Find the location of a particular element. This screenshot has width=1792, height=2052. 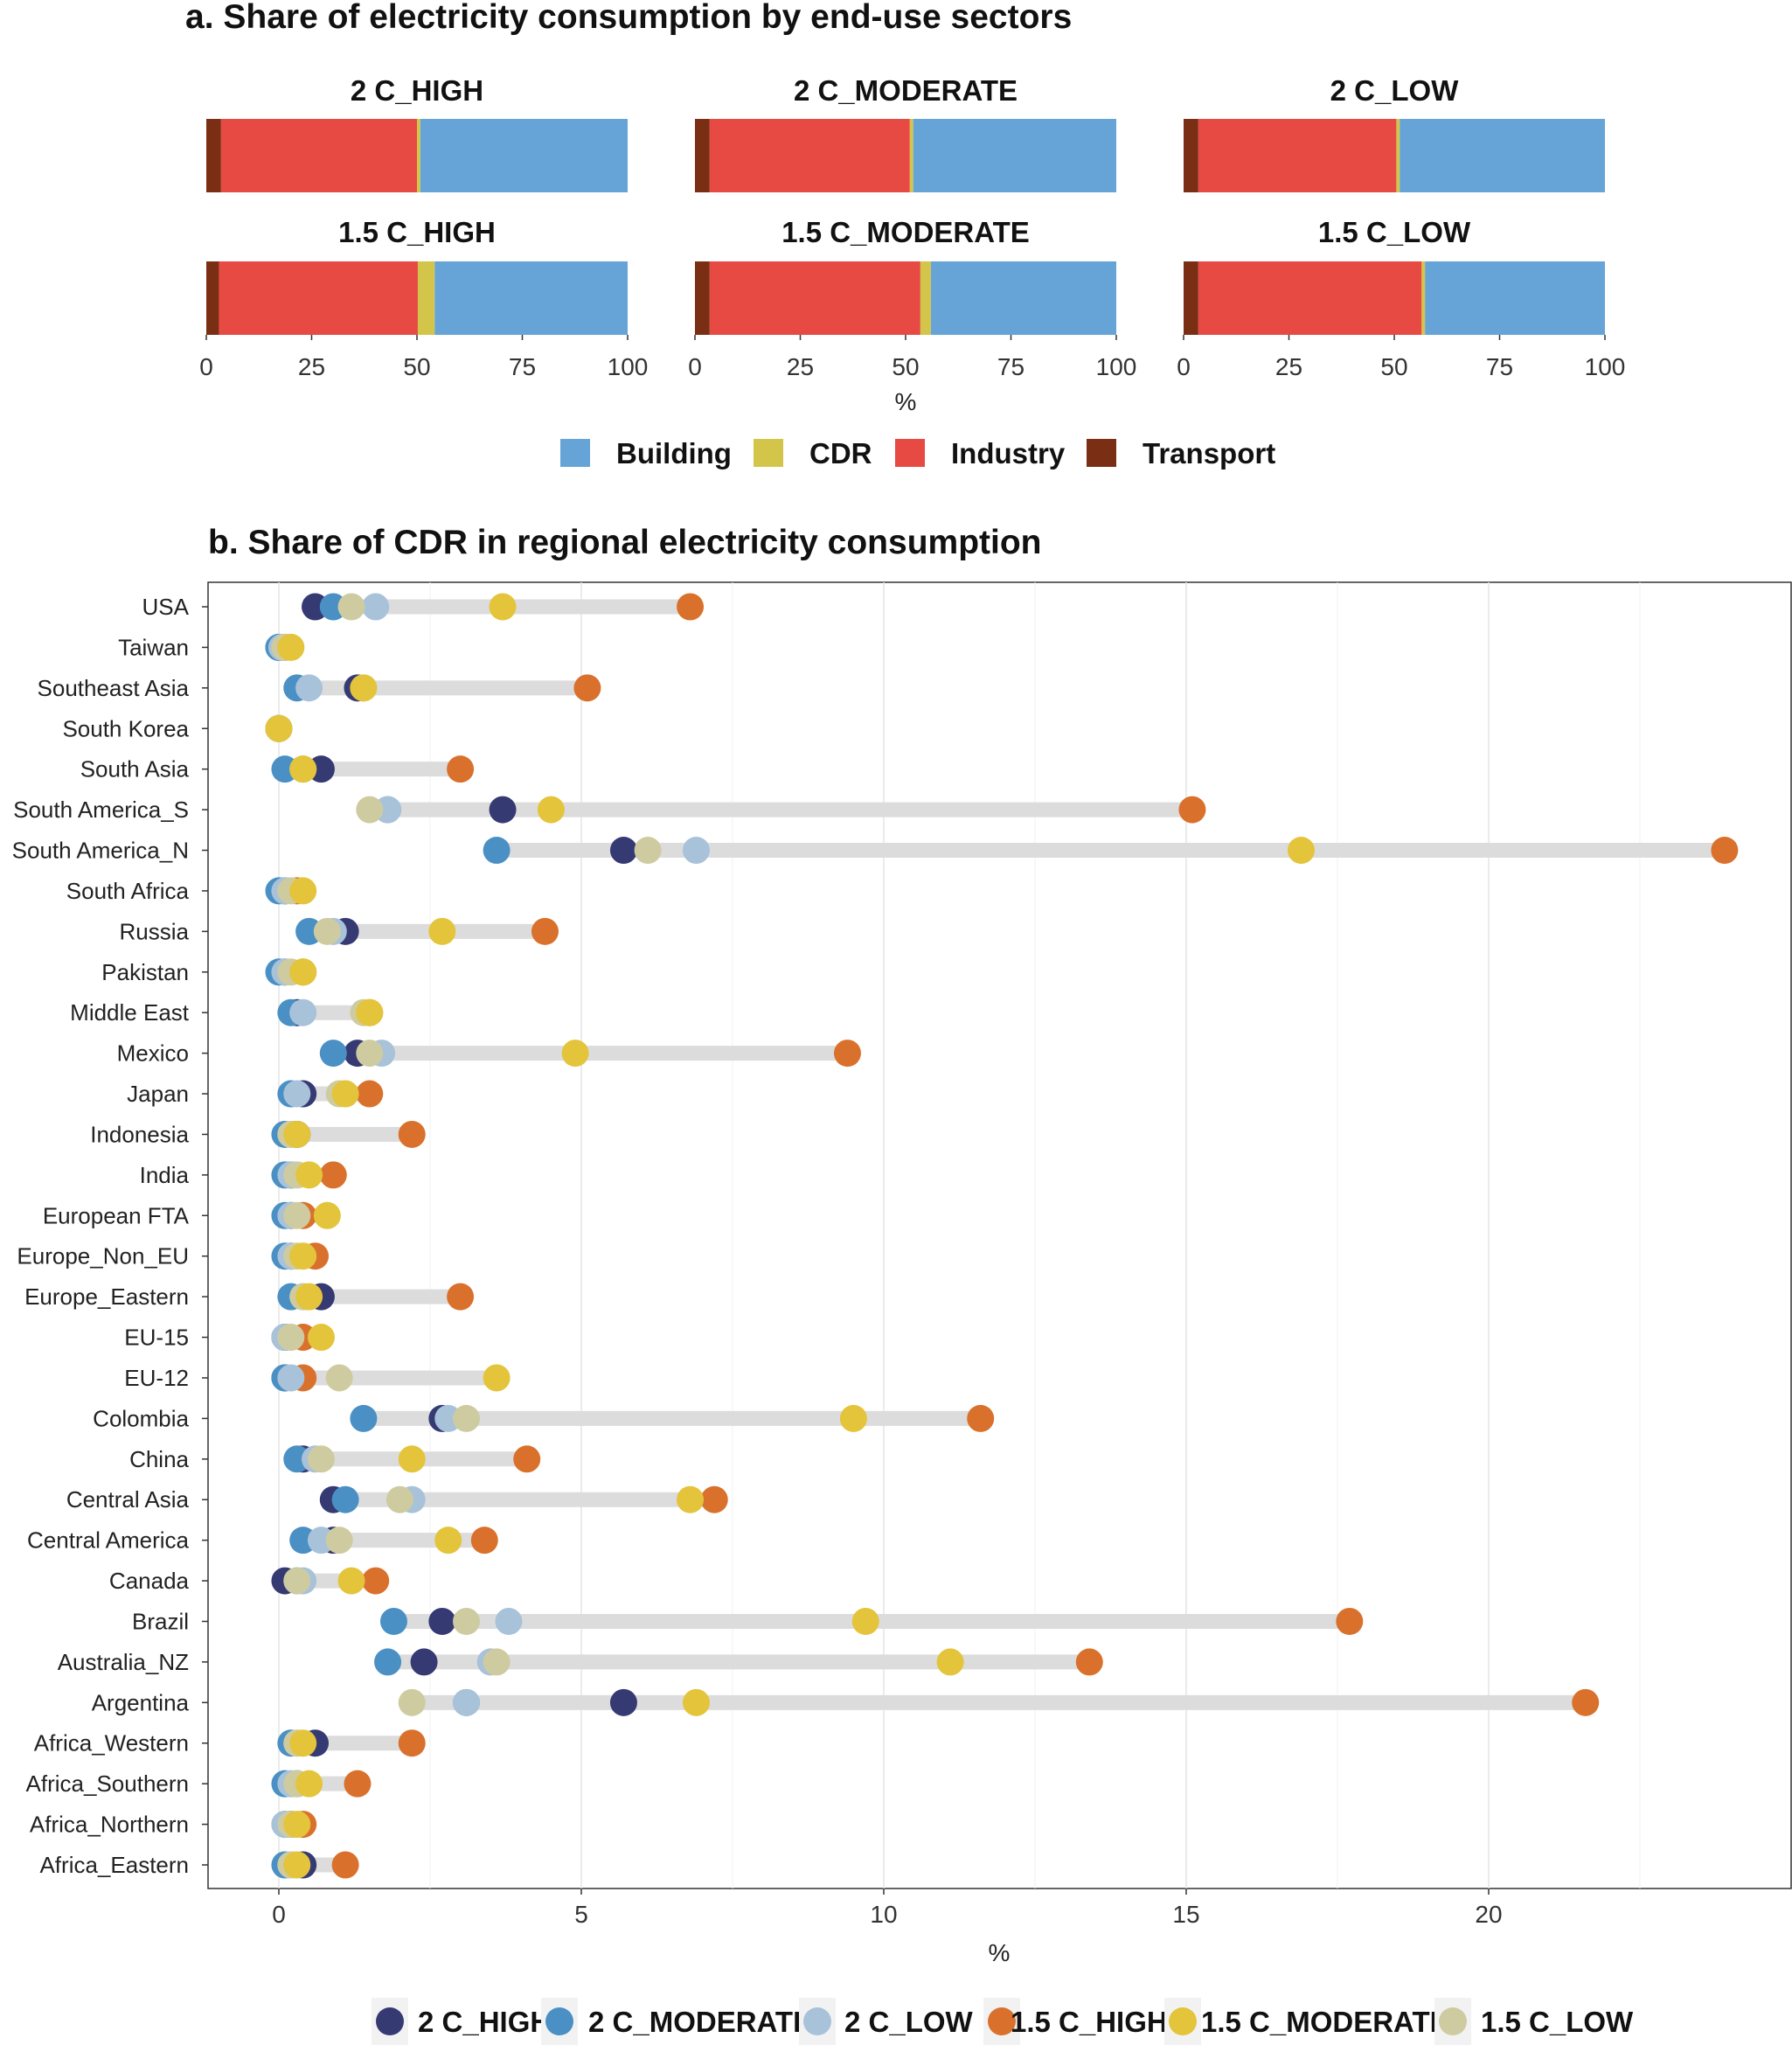

point-south-america-s-1-5-c-low is located at coordinates (370, 810).